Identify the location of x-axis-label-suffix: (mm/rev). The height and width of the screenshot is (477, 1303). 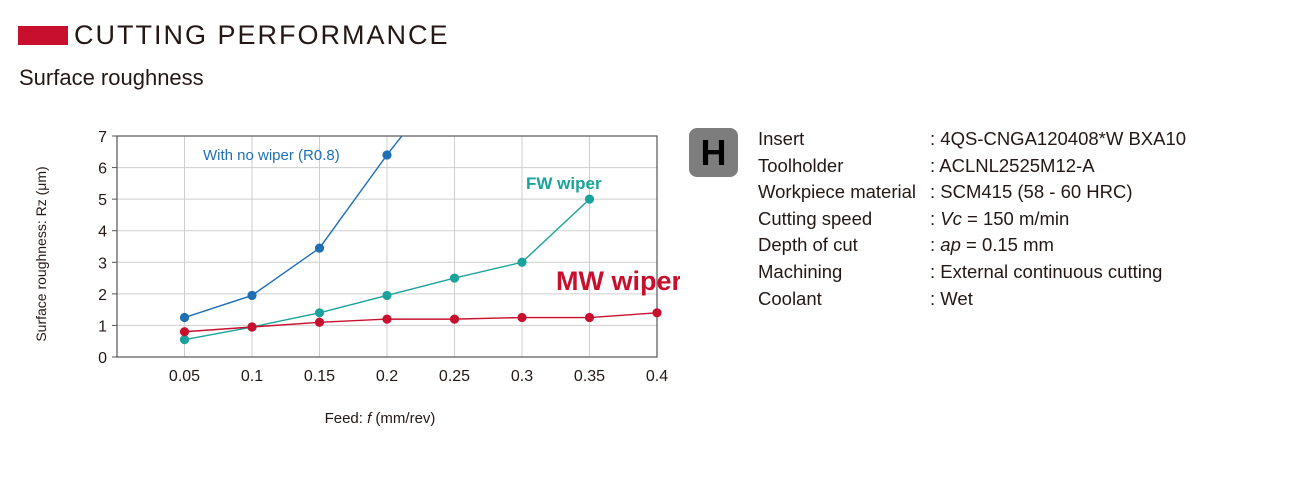
(403, 418).